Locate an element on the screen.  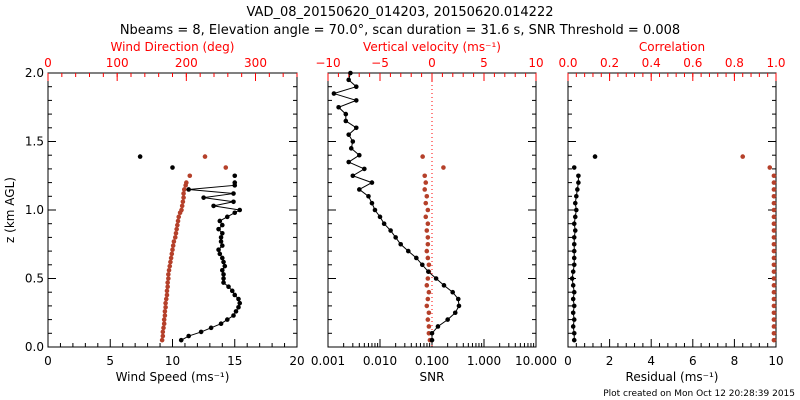
top-axis-label: Wind Direction (deg) is located at coordinates (173, 47).